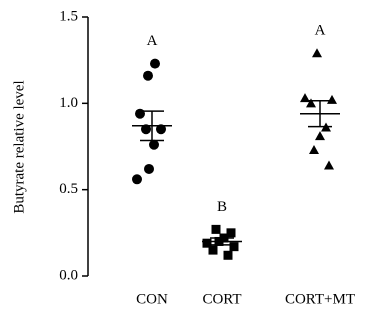  I want to click on significance-letter: B, so click(222, 207).